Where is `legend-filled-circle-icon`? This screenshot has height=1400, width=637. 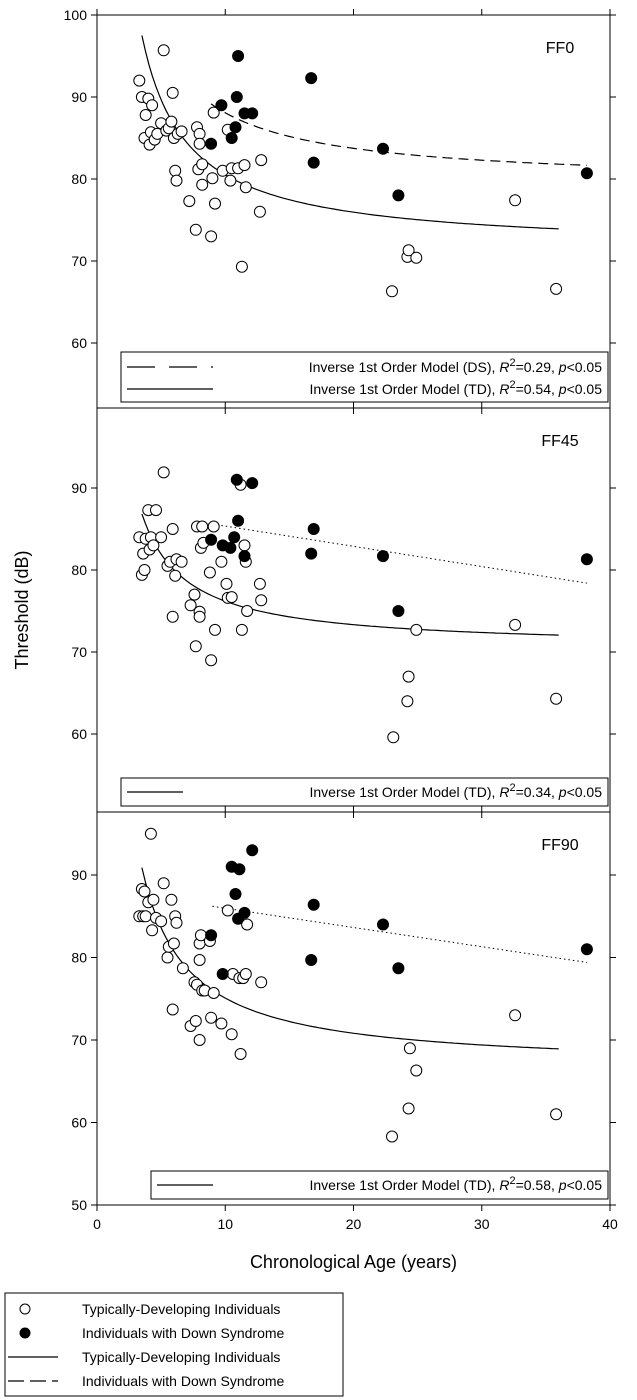
legend-filled-circle-icon is located at coordinates (25, 1333).